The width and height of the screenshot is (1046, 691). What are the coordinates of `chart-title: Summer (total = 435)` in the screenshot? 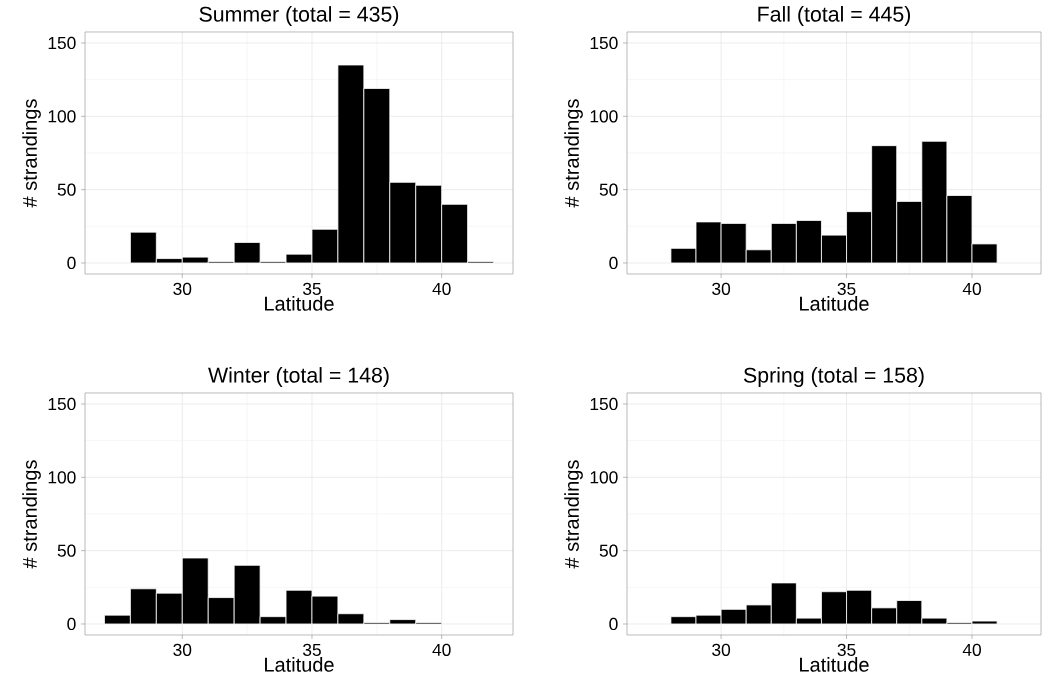 It's located at (299, 16).